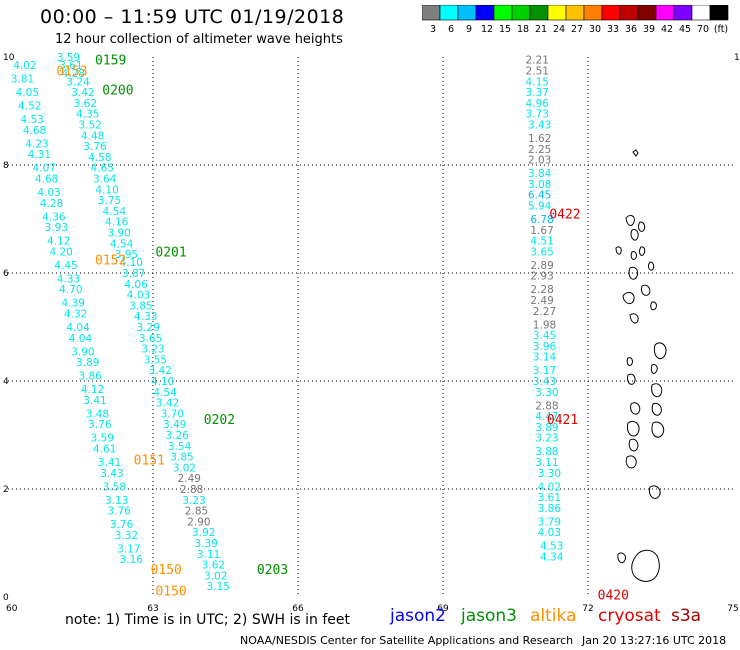 Image resolution: width=740 pixels, height=650 pixels. Describe the element at coordinates (587, 609) in the screenshot. I see `x-tick-label: 72` at that location.